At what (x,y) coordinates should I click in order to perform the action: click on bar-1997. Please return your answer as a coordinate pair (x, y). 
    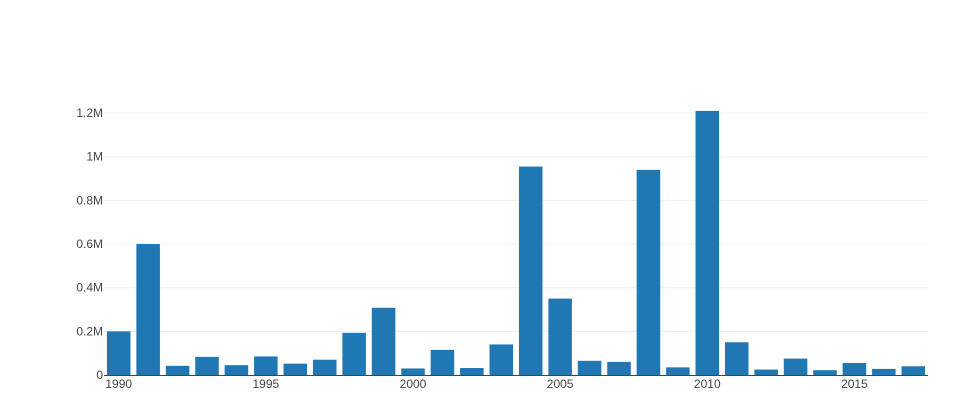
    Looking at the image, I should click on (324, 367).